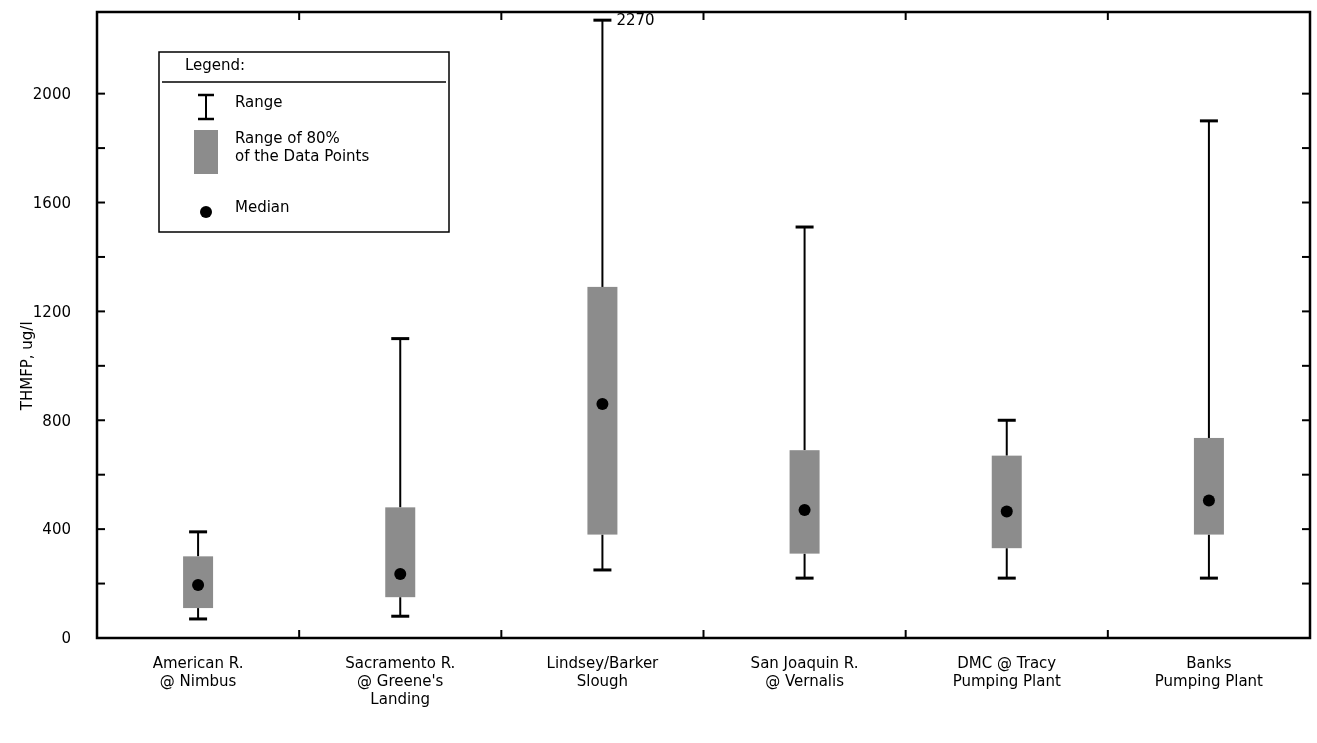 The width and height of the screenshot is (1317, 743). Describe the element at coordinates (603, 672) in the screenshot. I see `x-tick-label: Lindsey/Barker Slough` at that location.